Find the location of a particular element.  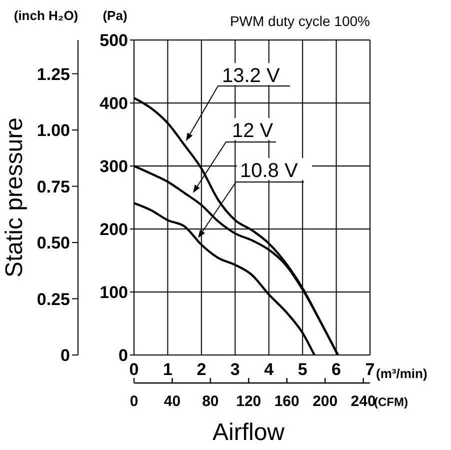

y2-tick-label: 1.25 is located at coordinates (53, 74).